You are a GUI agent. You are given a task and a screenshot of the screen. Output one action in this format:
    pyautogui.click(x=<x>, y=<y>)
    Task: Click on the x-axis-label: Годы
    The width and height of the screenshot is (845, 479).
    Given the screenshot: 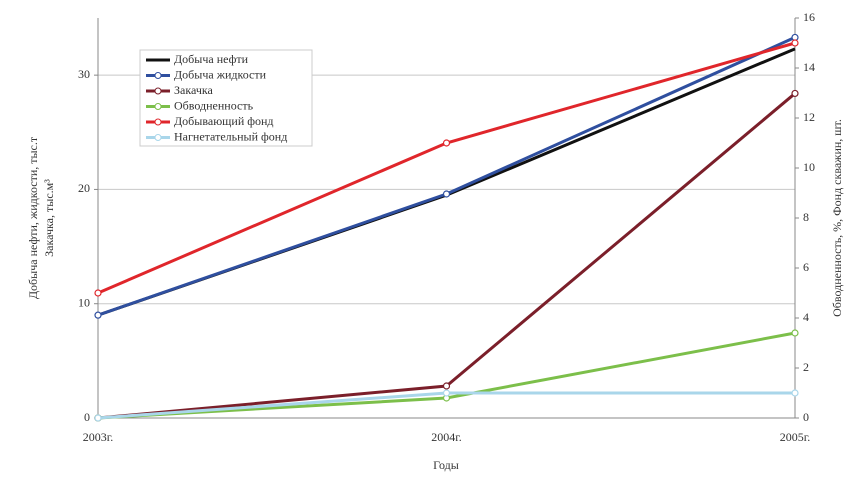 What is the action you would take?
    pyautogui.click(x=446, y=465)
    